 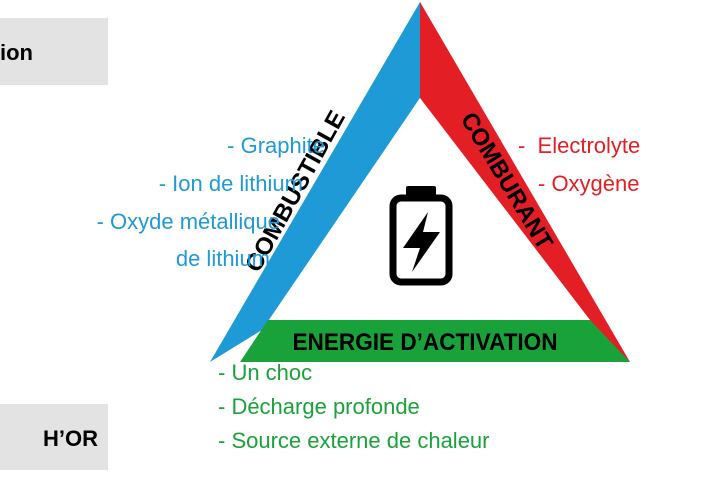 I want to click on box-label: H’OR, so click(x=70, y=438).